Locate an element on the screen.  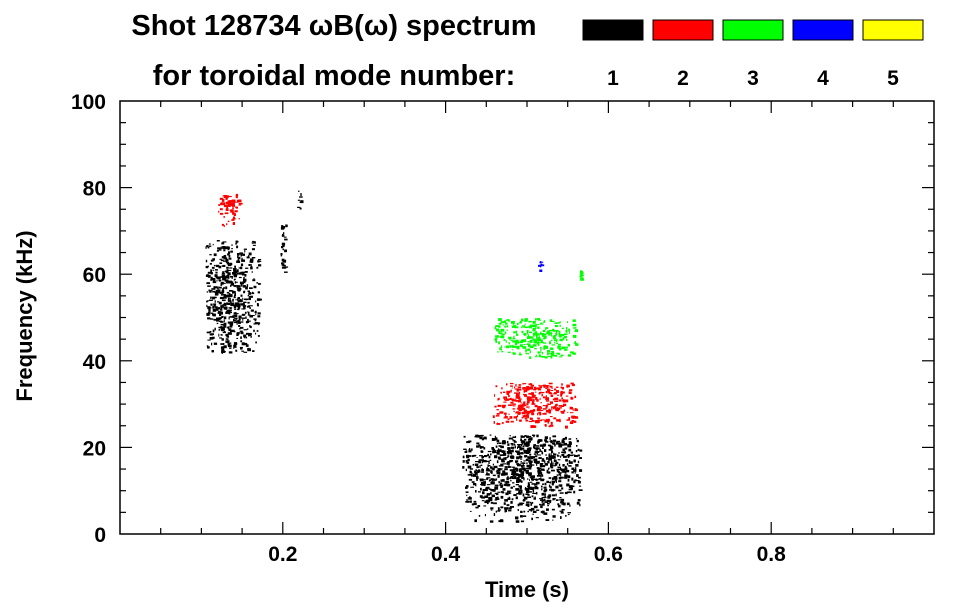
x-tick-label: 0.6 is located at coordinates (608, 554).